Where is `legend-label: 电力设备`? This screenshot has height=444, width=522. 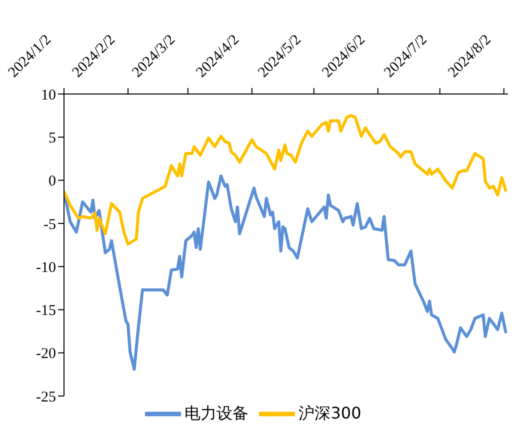 legend-label: 电力设备 is located at coordinates (216, 412).